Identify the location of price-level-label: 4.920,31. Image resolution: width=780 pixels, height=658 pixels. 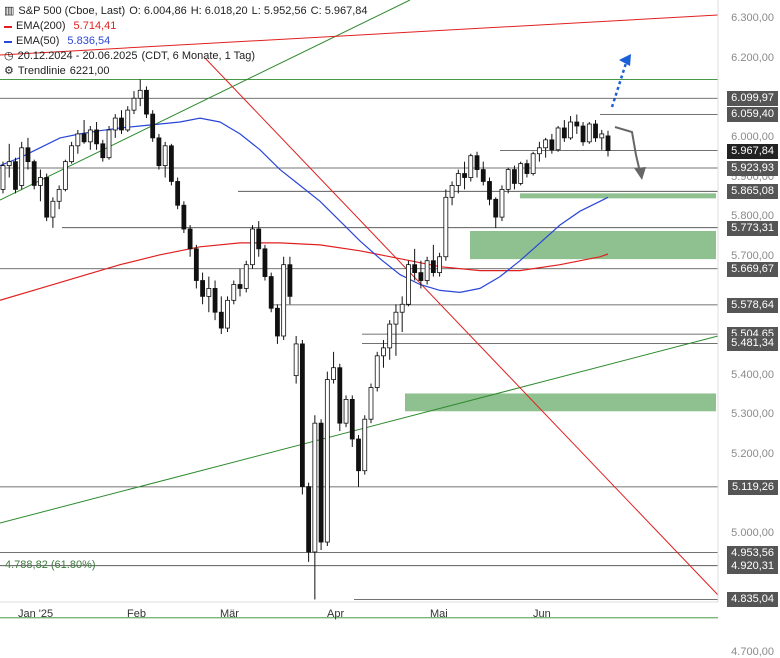
(752, 566).